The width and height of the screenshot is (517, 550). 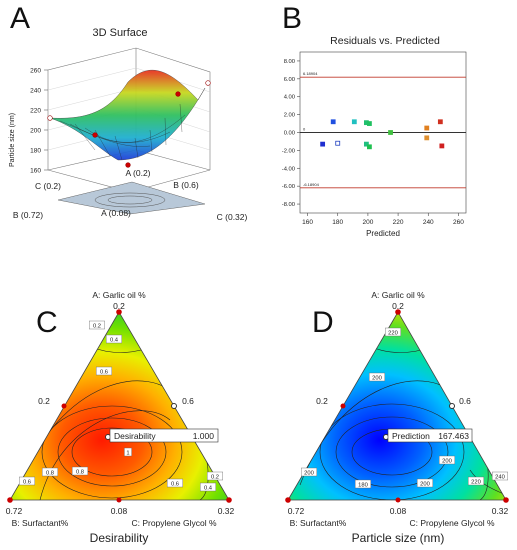 I want to click on reference-line-label: 0, so click(x=304, y=129).